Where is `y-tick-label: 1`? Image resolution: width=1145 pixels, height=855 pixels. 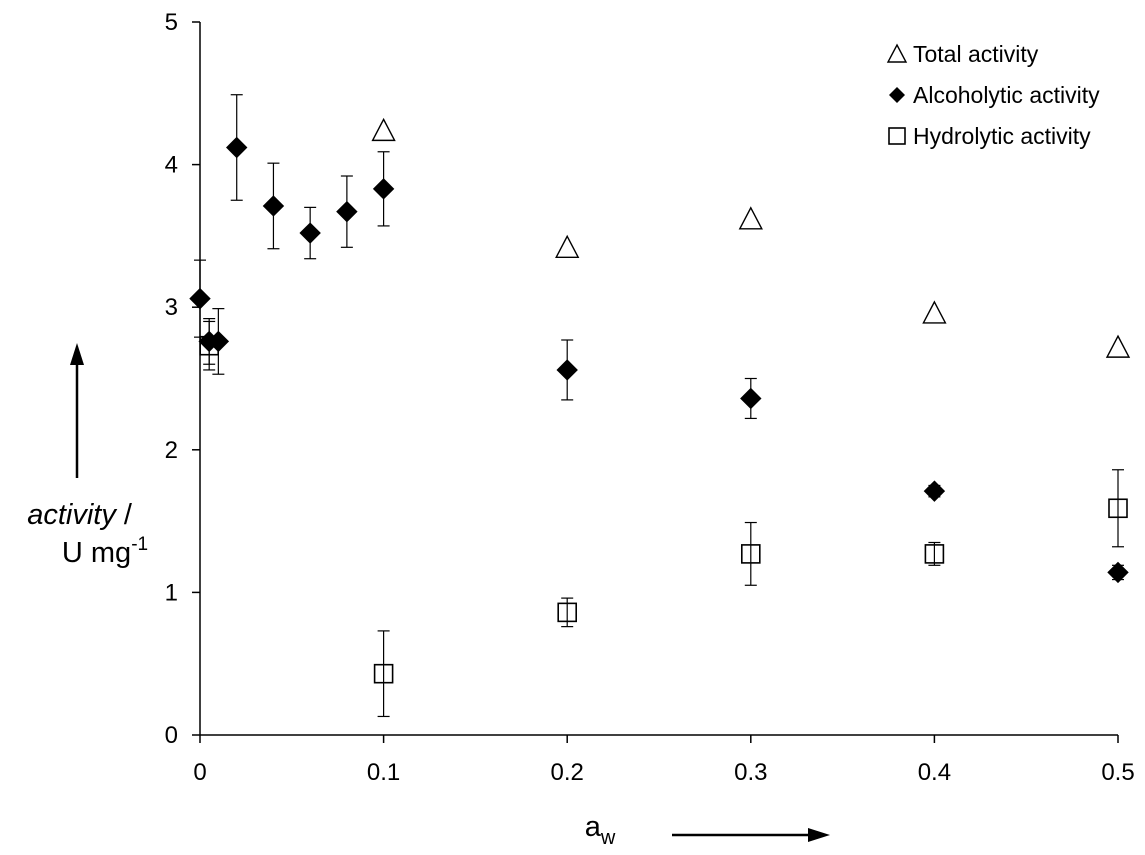
y-tick-label: 1 is located at coordinates (171, 592).